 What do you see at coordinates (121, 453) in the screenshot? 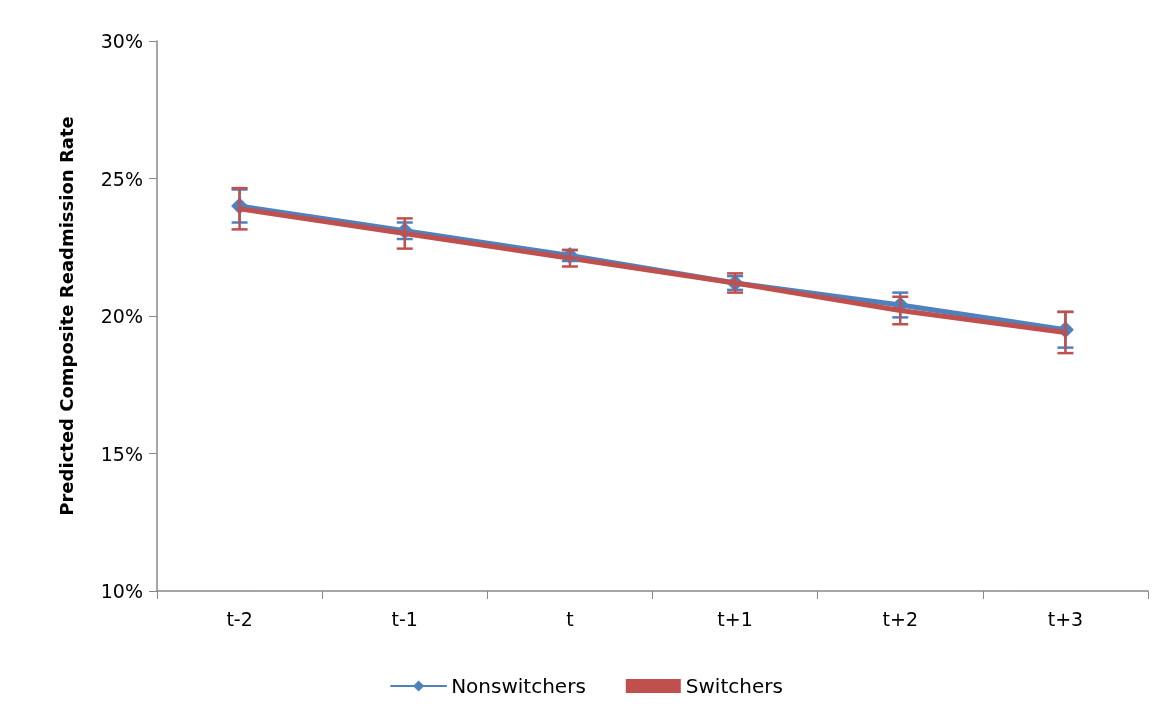
I see `y-tick-label: 15%` at bounding box center [121, 453].